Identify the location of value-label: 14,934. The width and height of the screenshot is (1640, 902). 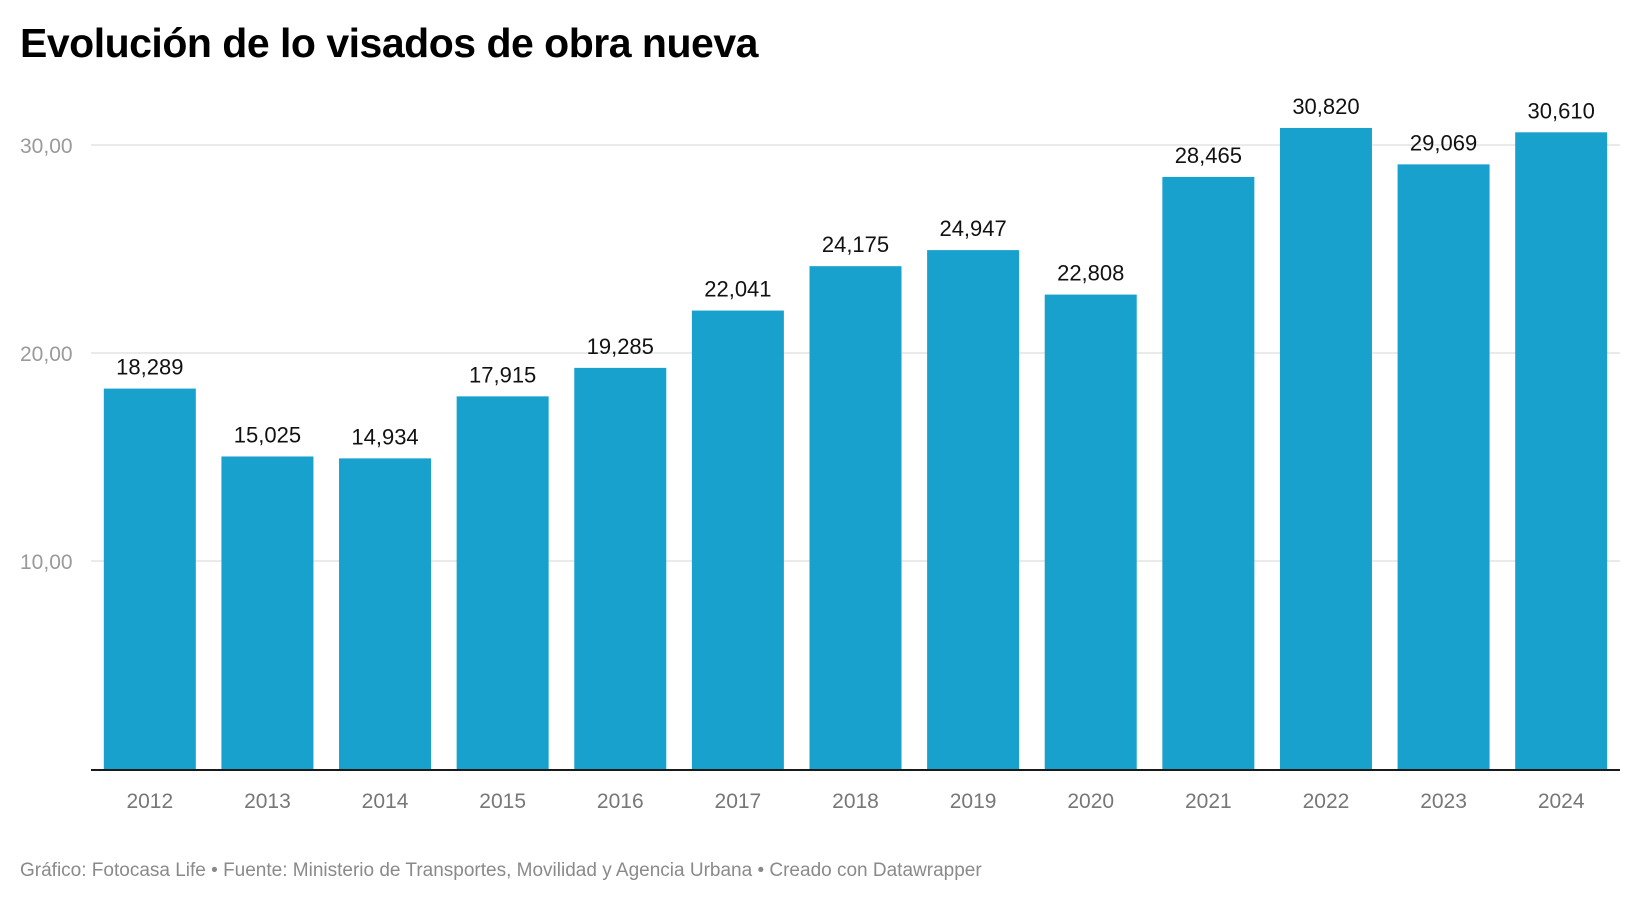
(384, 436).